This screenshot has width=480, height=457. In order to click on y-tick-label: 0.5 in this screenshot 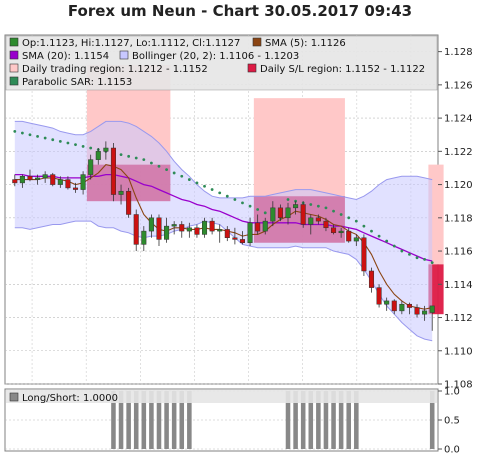, I will do `click(452, 421)`.